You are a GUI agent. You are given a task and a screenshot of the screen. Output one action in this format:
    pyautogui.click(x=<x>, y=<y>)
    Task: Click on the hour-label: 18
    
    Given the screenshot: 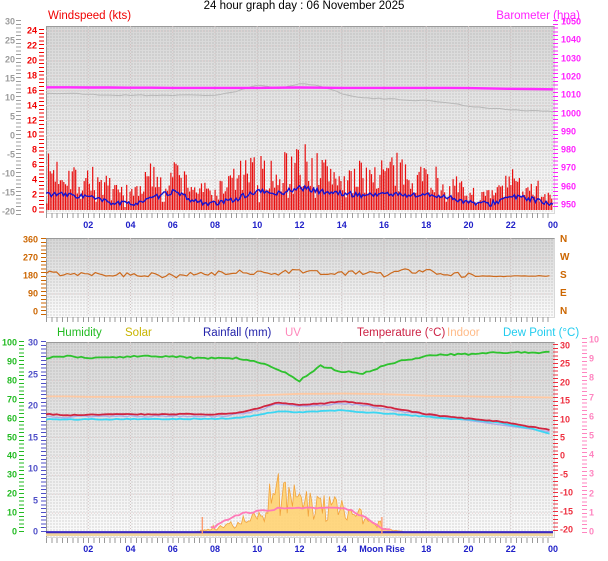 What is the action you would take?
    pyautogui.click(x=426, y=549)
    